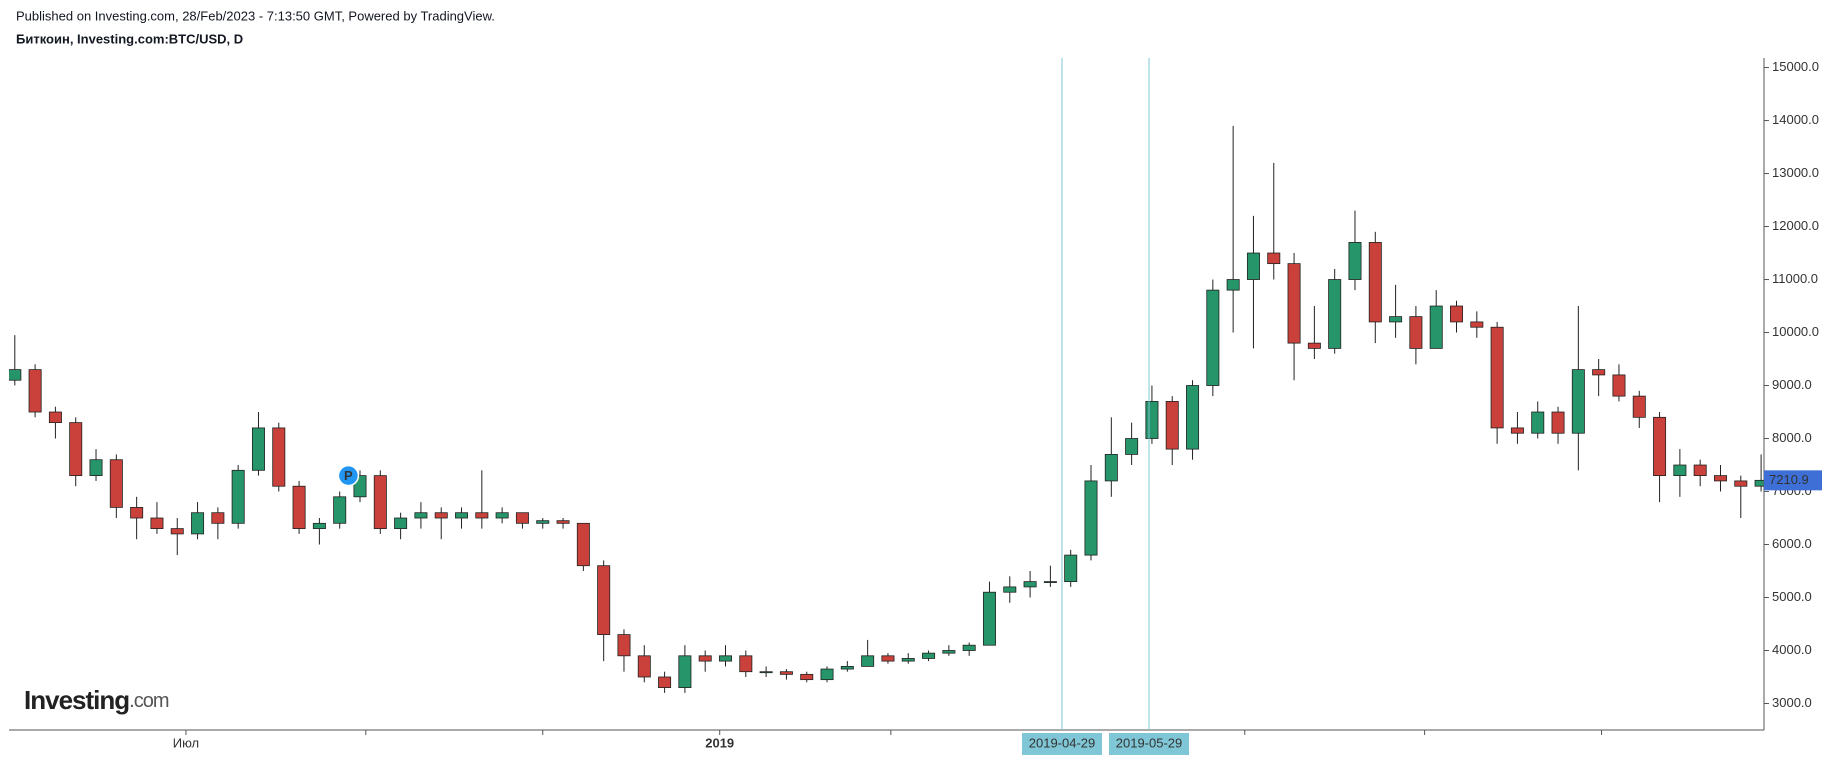  I want to click on y-tick-label: 9000.0, so click(1792, 384).